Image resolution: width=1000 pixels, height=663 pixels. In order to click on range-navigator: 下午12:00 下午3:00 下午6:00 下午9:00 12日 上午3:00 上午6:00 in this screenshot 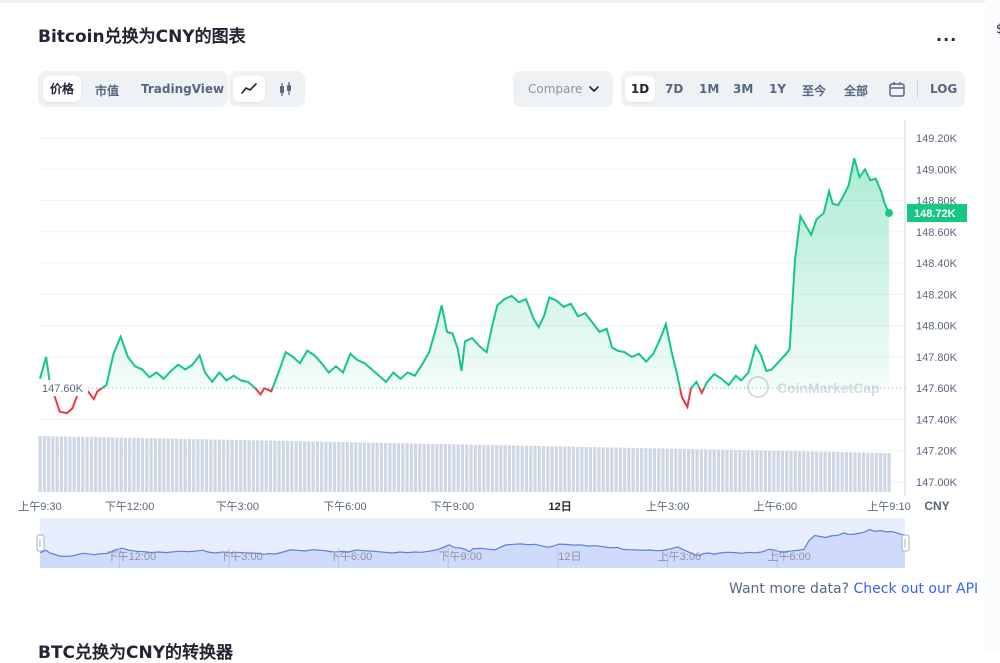, I will do `click(473, 543)`.